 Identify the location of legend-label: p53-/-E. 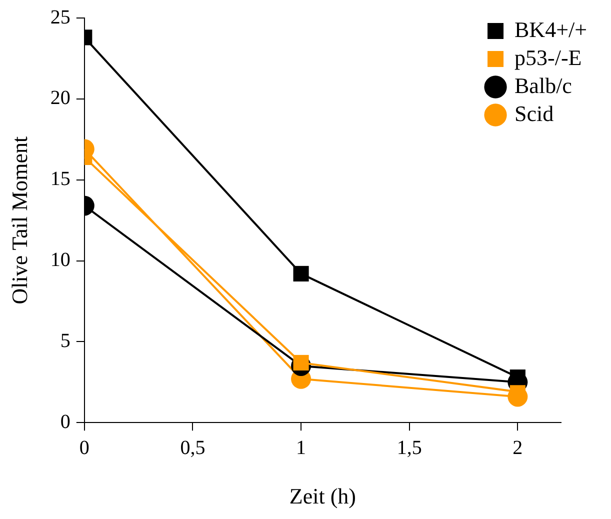
(548, 57).